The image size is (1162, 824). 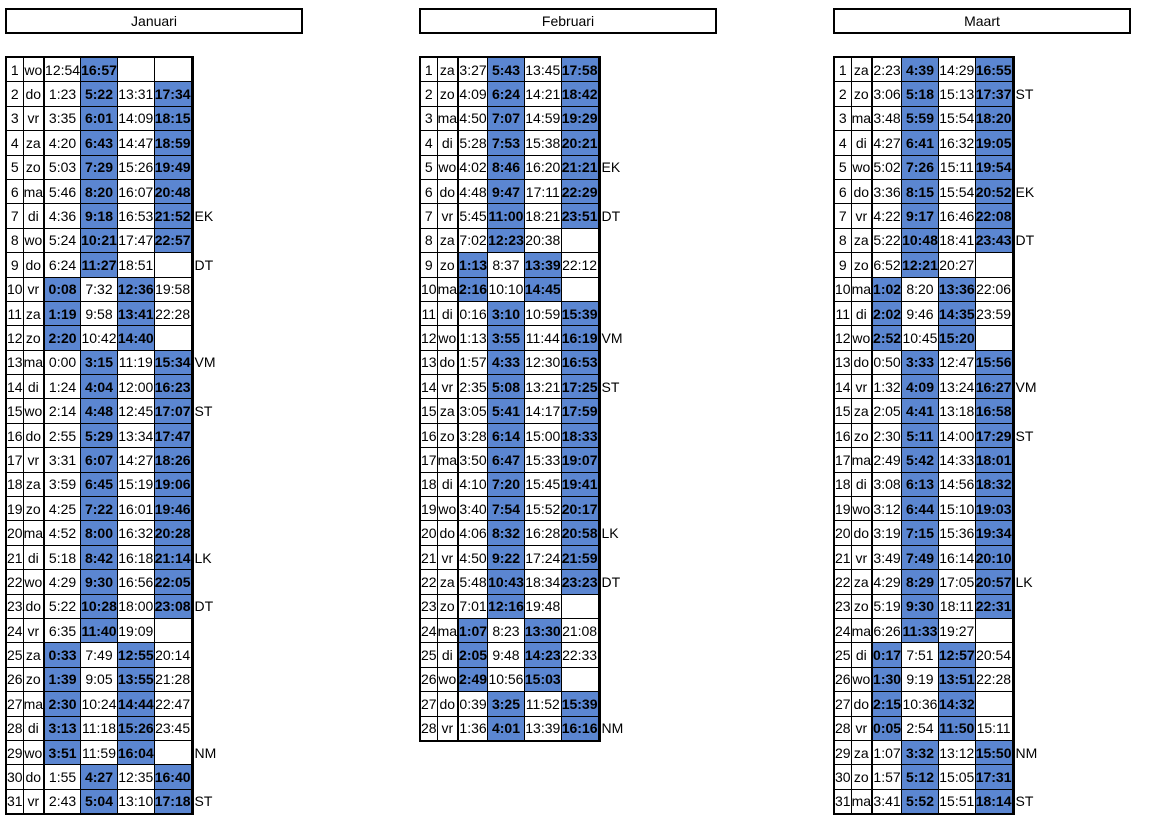 What do you see at coordinates (448, 679) in the screenshot?
I see `weekday: wo` at bounding box center [448, 679].